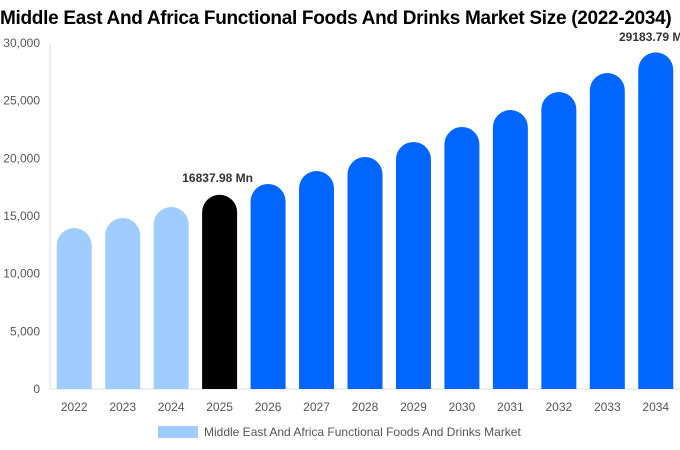 The height and width of the screenshot is (450, 680). Describe the element at coordinates (413, 265) in the screenshot. I see `bar-2029` at that location.